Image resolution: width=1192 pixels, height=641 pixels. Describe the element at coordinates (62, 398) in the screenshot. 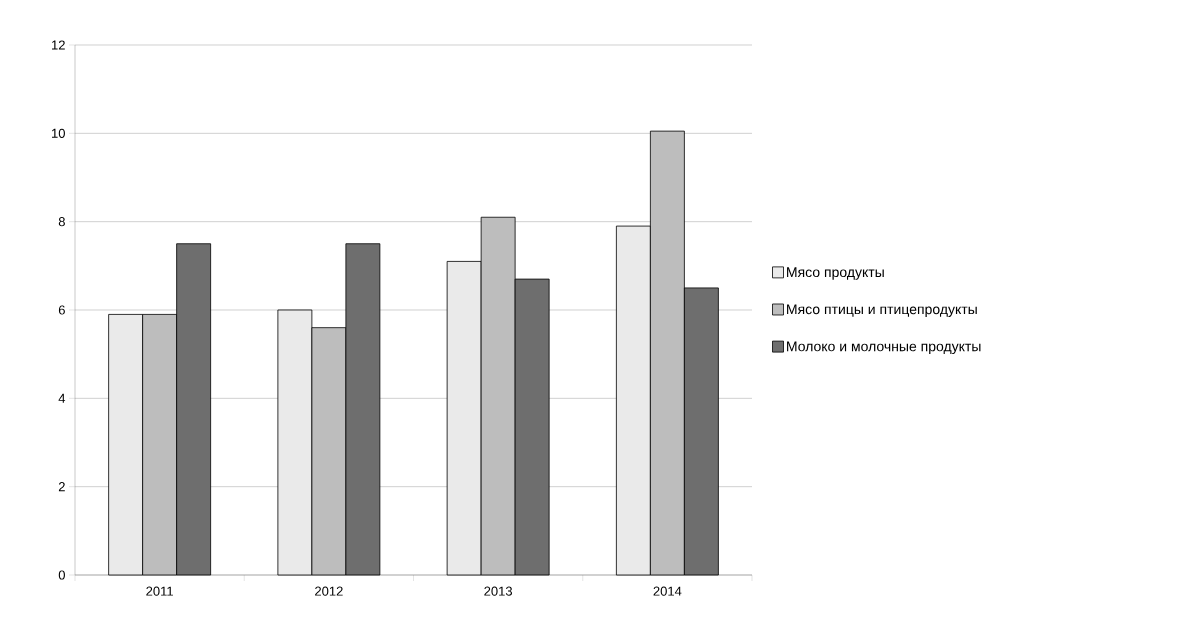

I see `y-tick-label: 4` at that location.